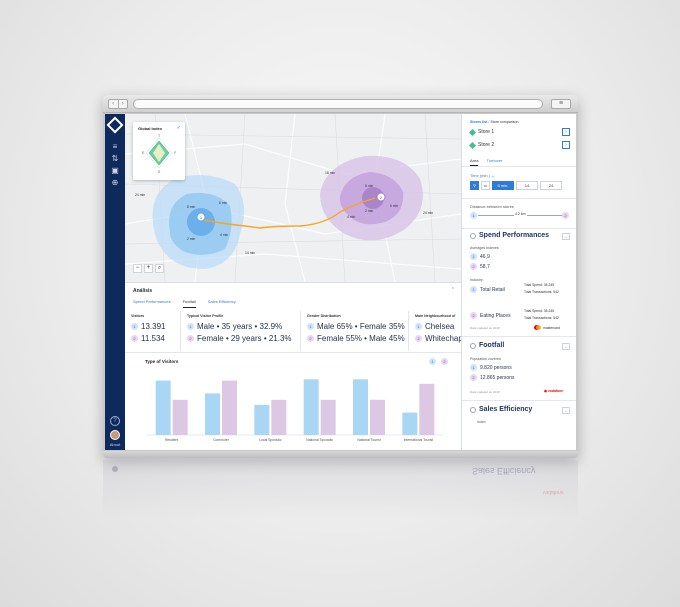 The image size is (680, 607). Describe the element at coordinates (115, 158) in the screenshot. I see `compare-icon: ⇅` at that location.